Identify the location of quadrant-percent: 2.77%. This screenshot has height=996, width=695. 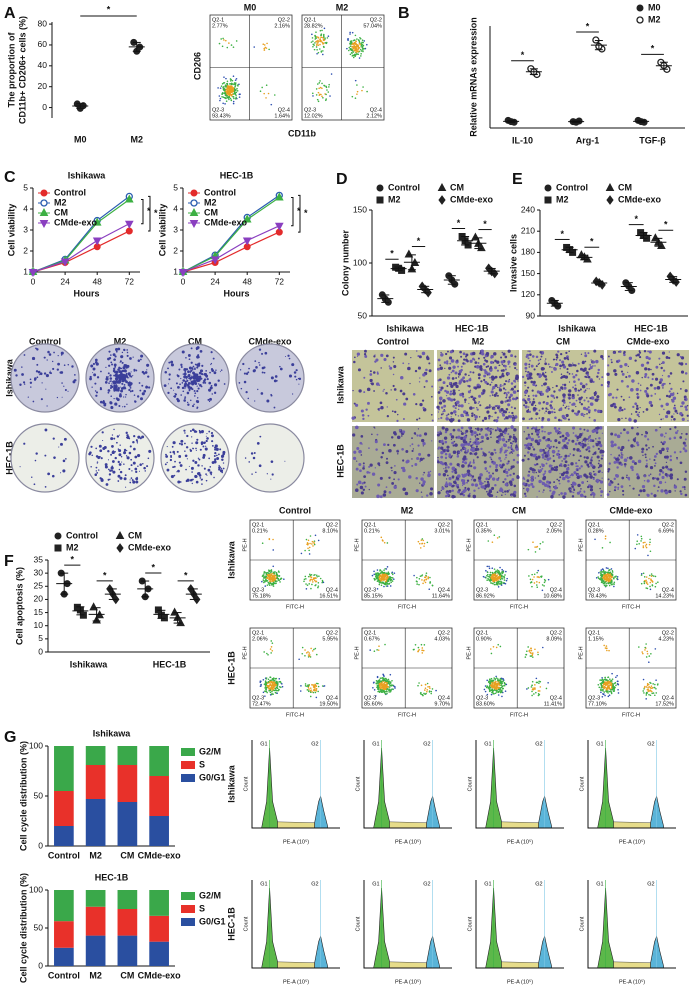
(220, 26).